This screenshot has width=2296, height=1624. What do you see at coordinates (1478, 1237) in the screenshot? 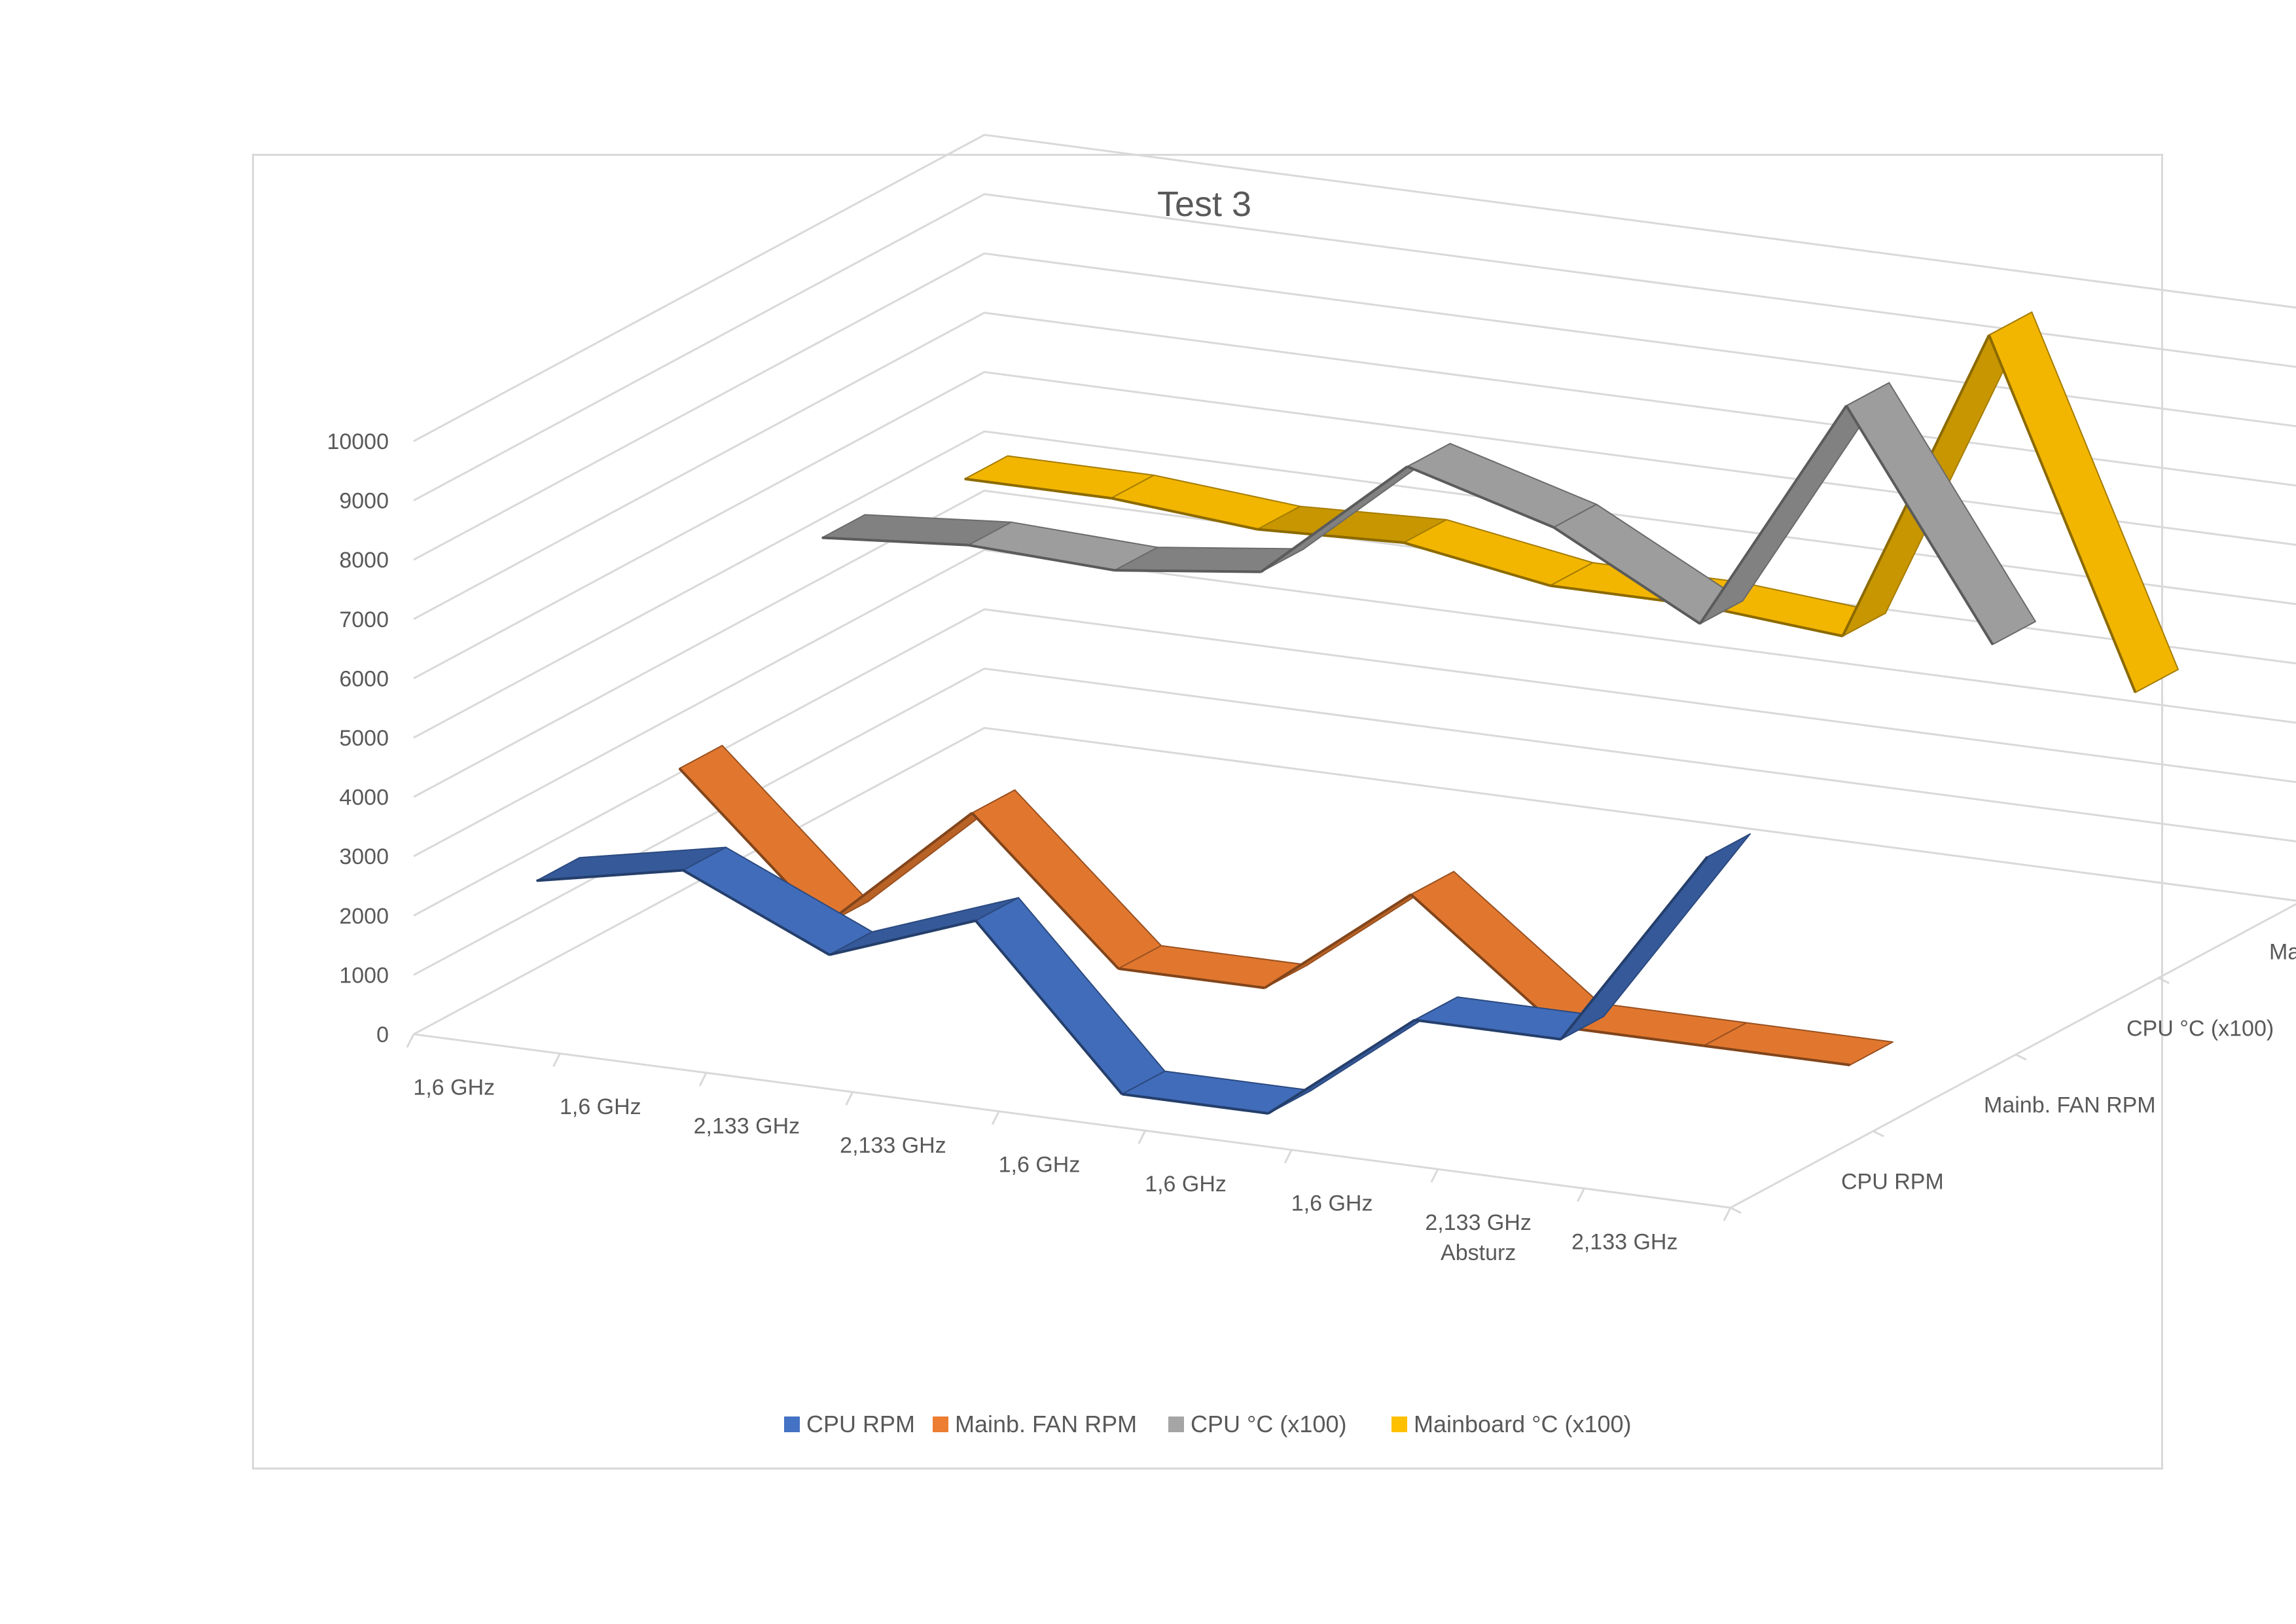
I see `x-tick-label: 2,133 GHz Absturz` at bounding box center [1478, 1237].